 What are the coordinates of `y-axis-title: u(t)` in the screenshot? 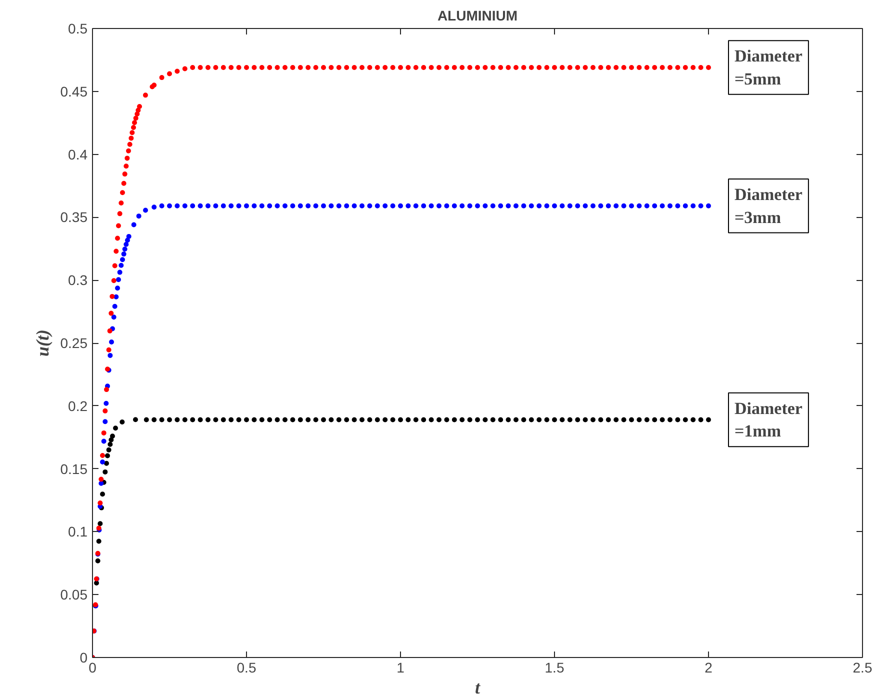 It's located at (42, 343).